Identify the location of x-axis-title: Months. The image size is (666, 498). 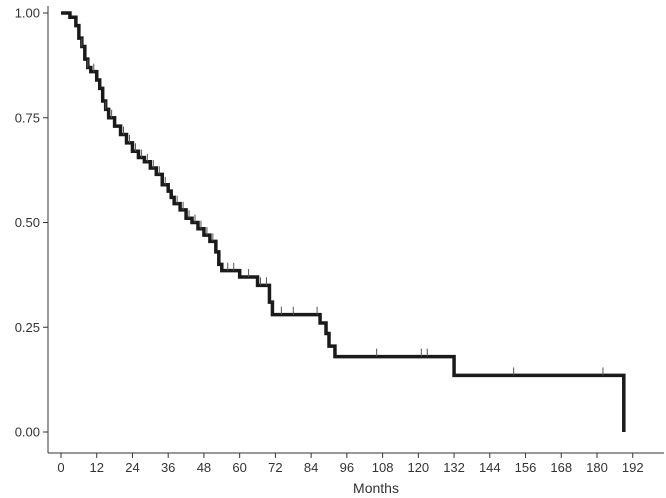
(376, 488).